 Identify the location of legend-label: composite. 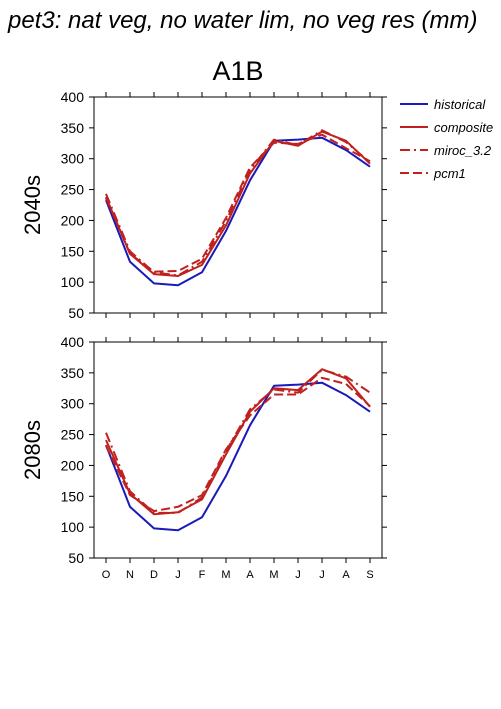
(463, 127).